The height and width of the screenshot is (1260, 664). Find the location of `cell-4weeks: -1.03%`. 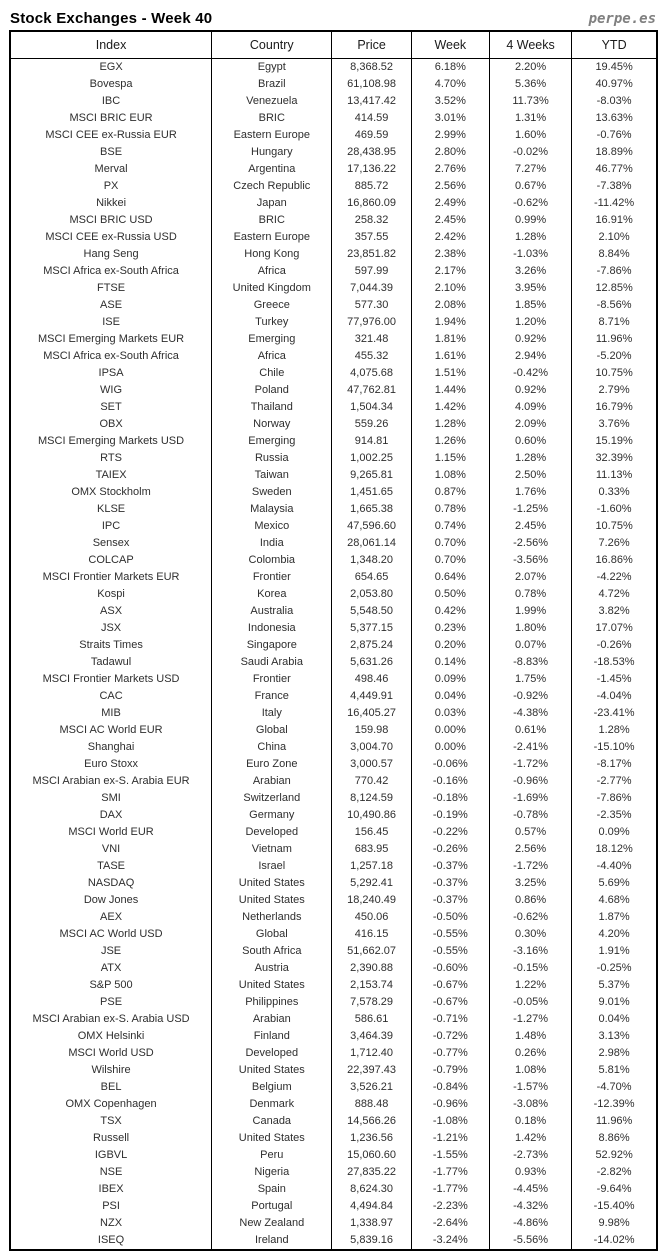

cell-4weeks: -1.03% is located at coordinates (530, 254).